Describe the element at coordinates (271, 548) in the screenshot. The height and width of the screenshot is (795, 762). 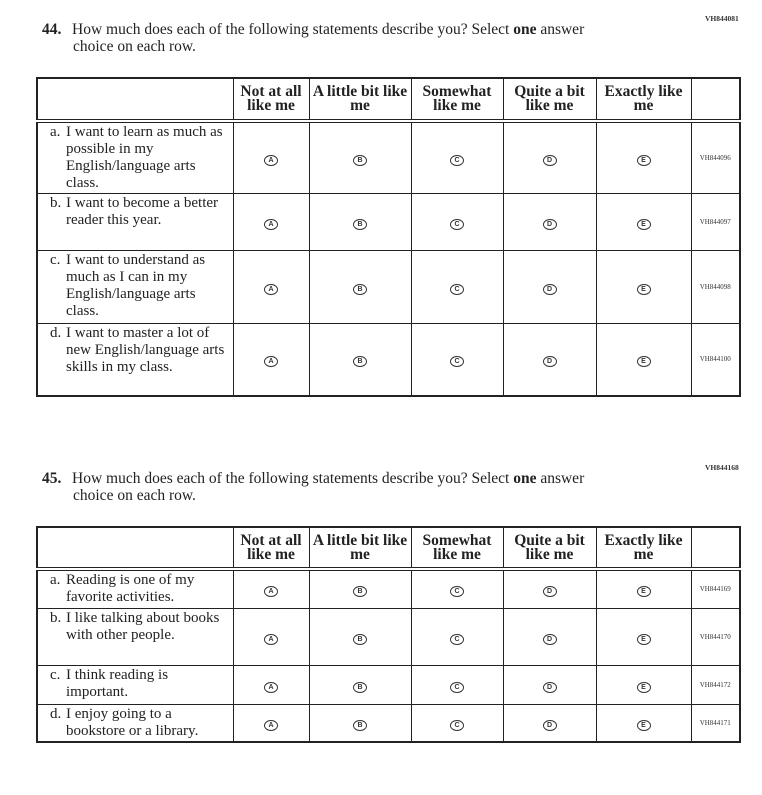
I see `column-header: Not at all like me` at that location.